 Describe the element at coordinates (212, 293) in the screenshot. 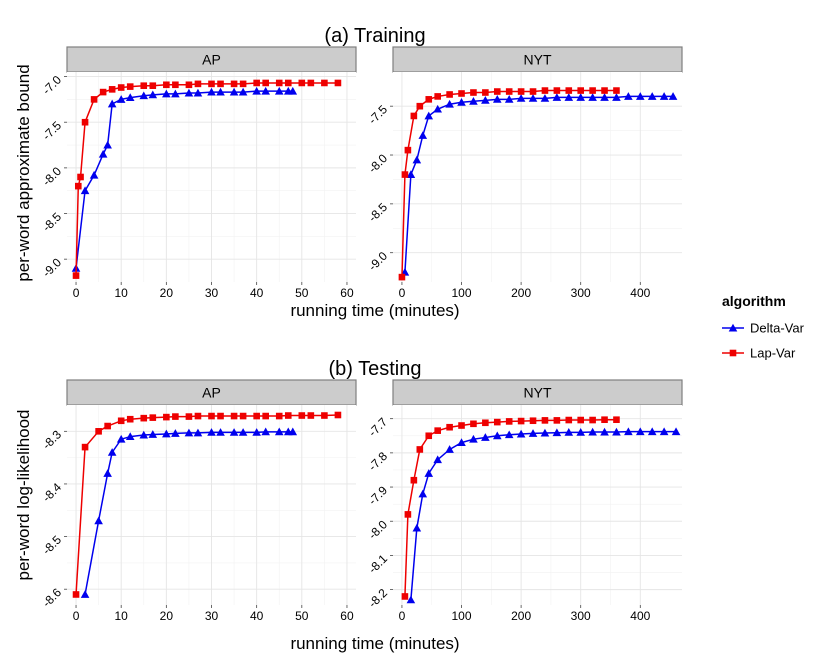

I see `x-tick-label: 30` at that location.